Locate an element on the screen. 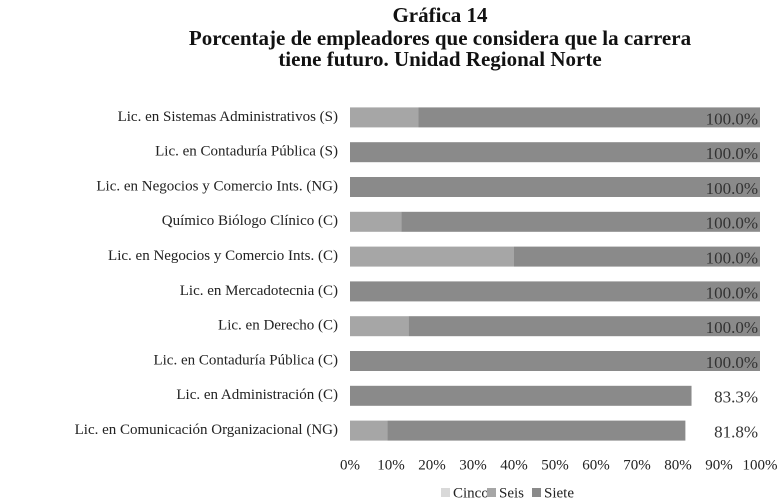  y-tick-label: Lic. en Contaduría Pública (C) is located at coordinates (245, 360).